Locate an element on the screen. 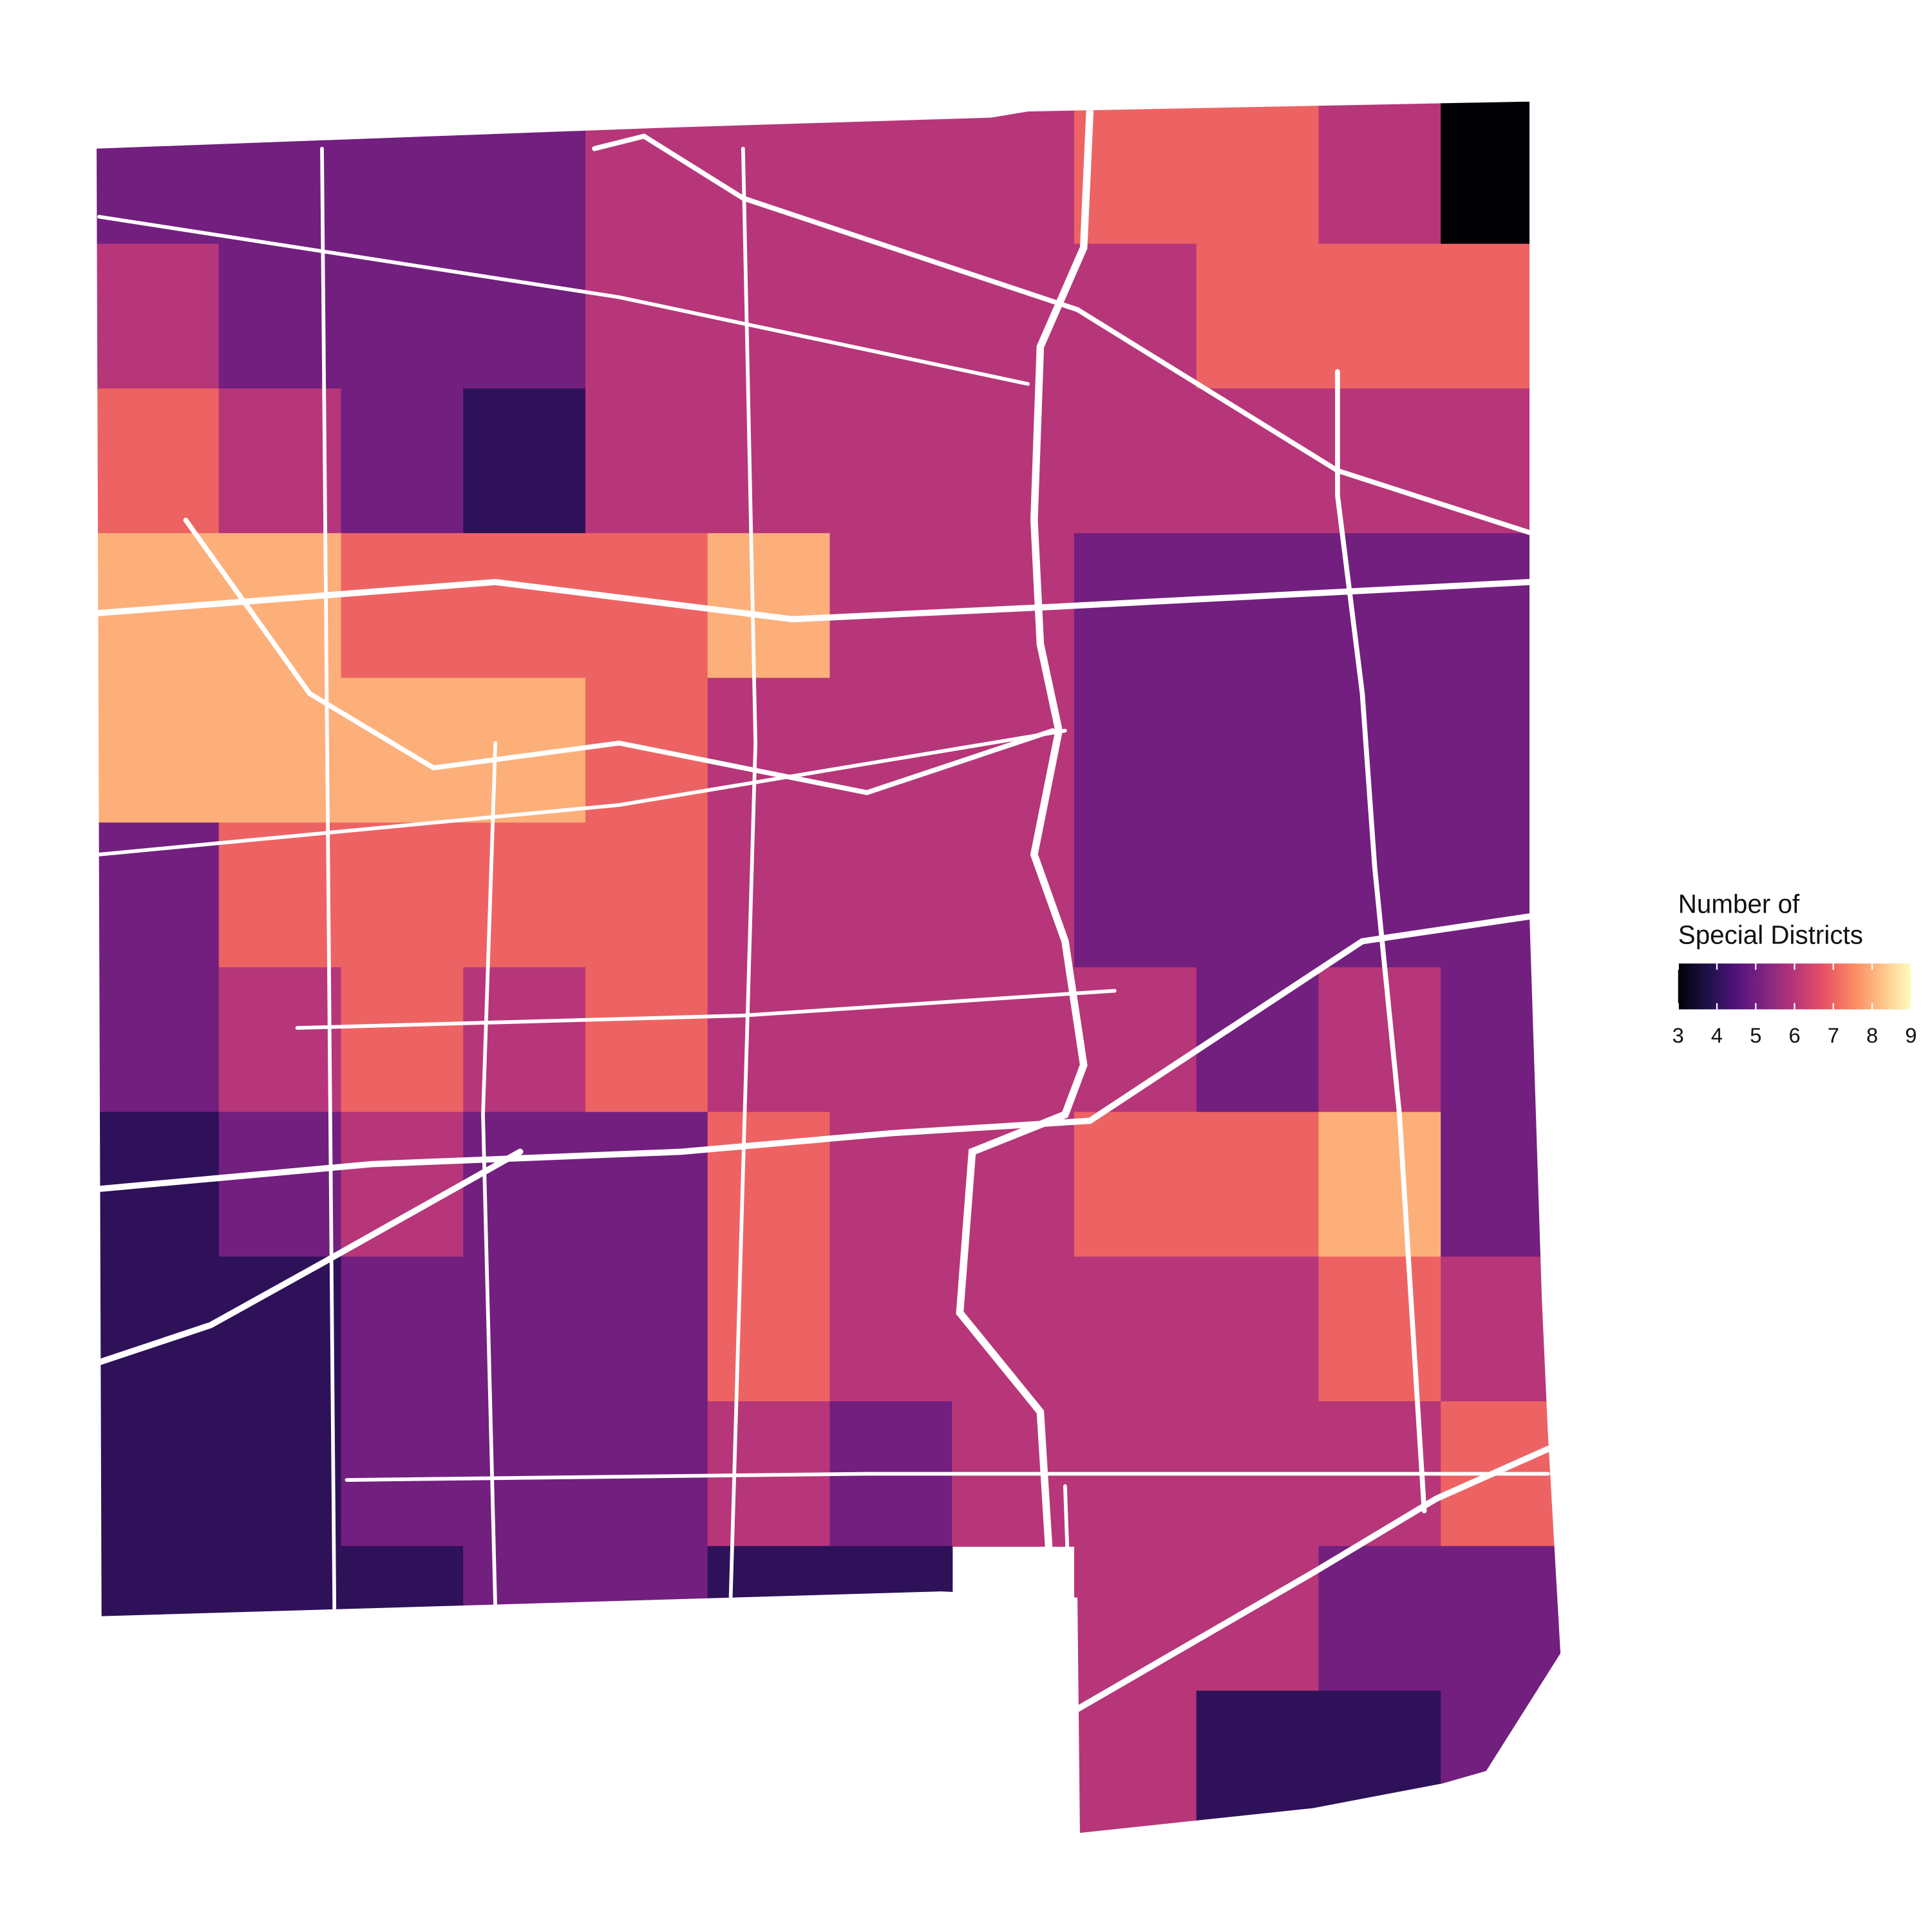  legend-tick-label: 5 is located at coordinates (1756, 1035).